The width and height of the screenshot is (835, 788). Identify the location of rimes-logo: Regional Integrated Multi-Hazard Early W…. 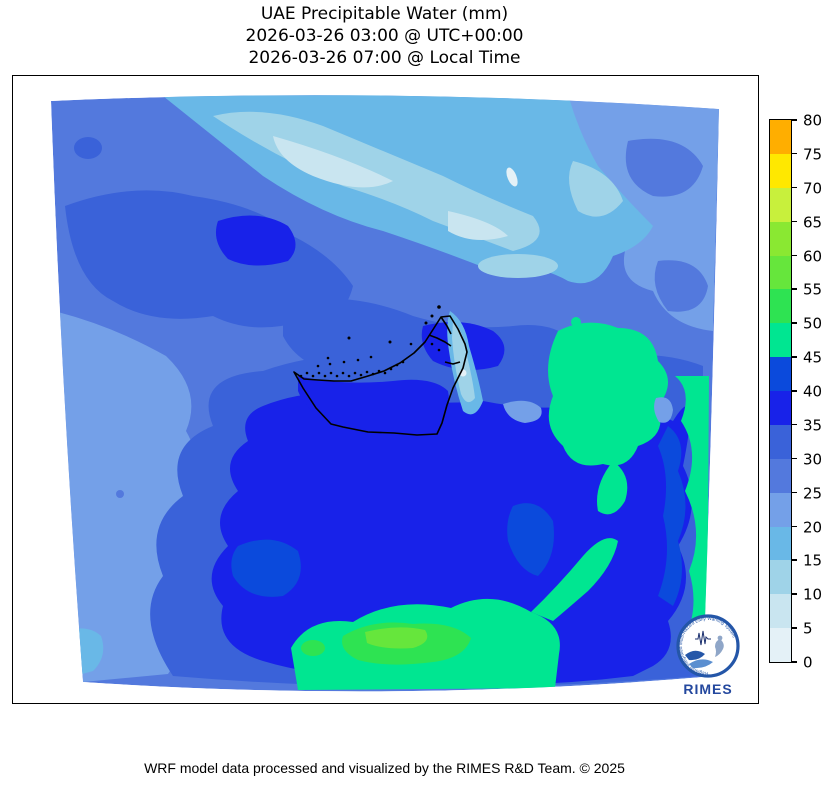
(708, 656).